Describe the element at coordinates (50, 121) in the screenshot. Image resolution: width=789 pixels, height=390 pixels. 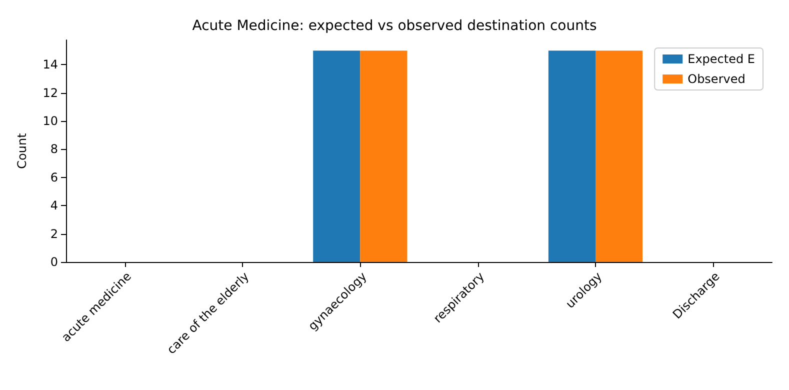
I see `y-tick-label: 10` at that location.